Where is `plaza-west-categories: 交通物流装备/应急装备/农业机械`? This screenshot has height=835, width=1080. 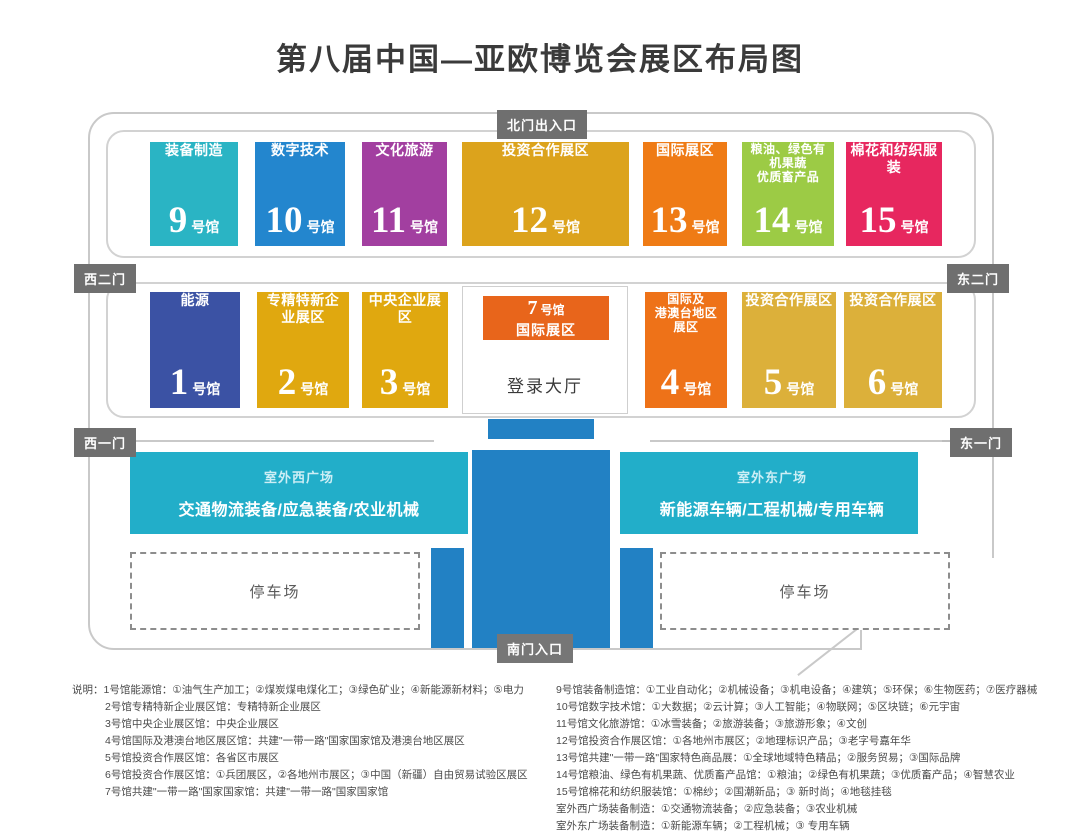 plaza-west-categories: 交通物流装备/应急装备/农业机械 is located at coordinates (299, 510).